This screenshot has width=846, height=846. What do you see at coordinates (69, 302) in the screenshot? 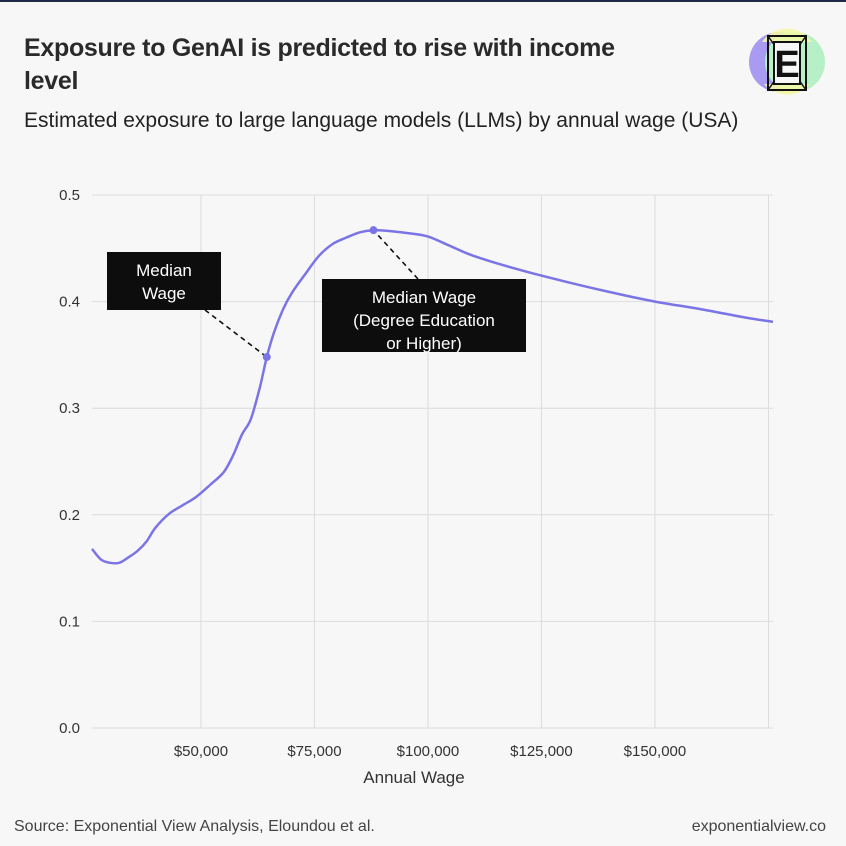
I see `y-tick-label: 0.4` at bounding box center [69, 302].